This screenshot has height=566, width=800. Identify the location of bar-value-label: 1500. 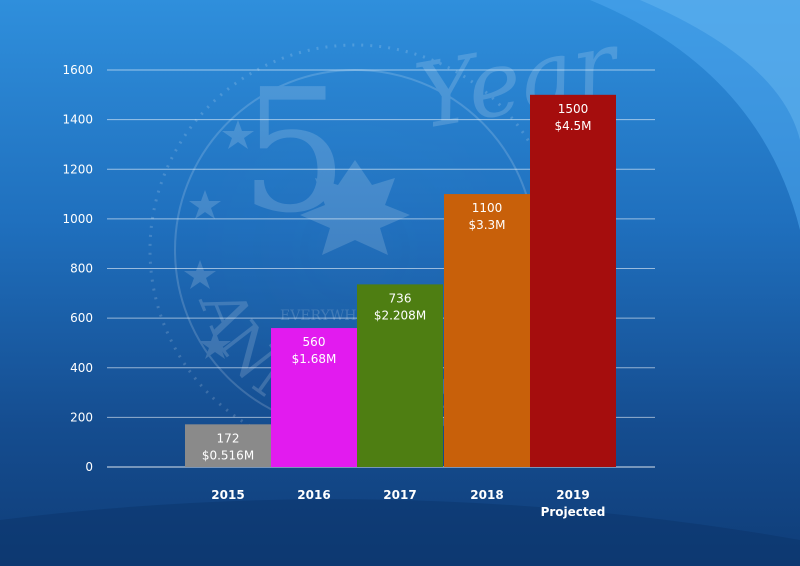
(573, 109).